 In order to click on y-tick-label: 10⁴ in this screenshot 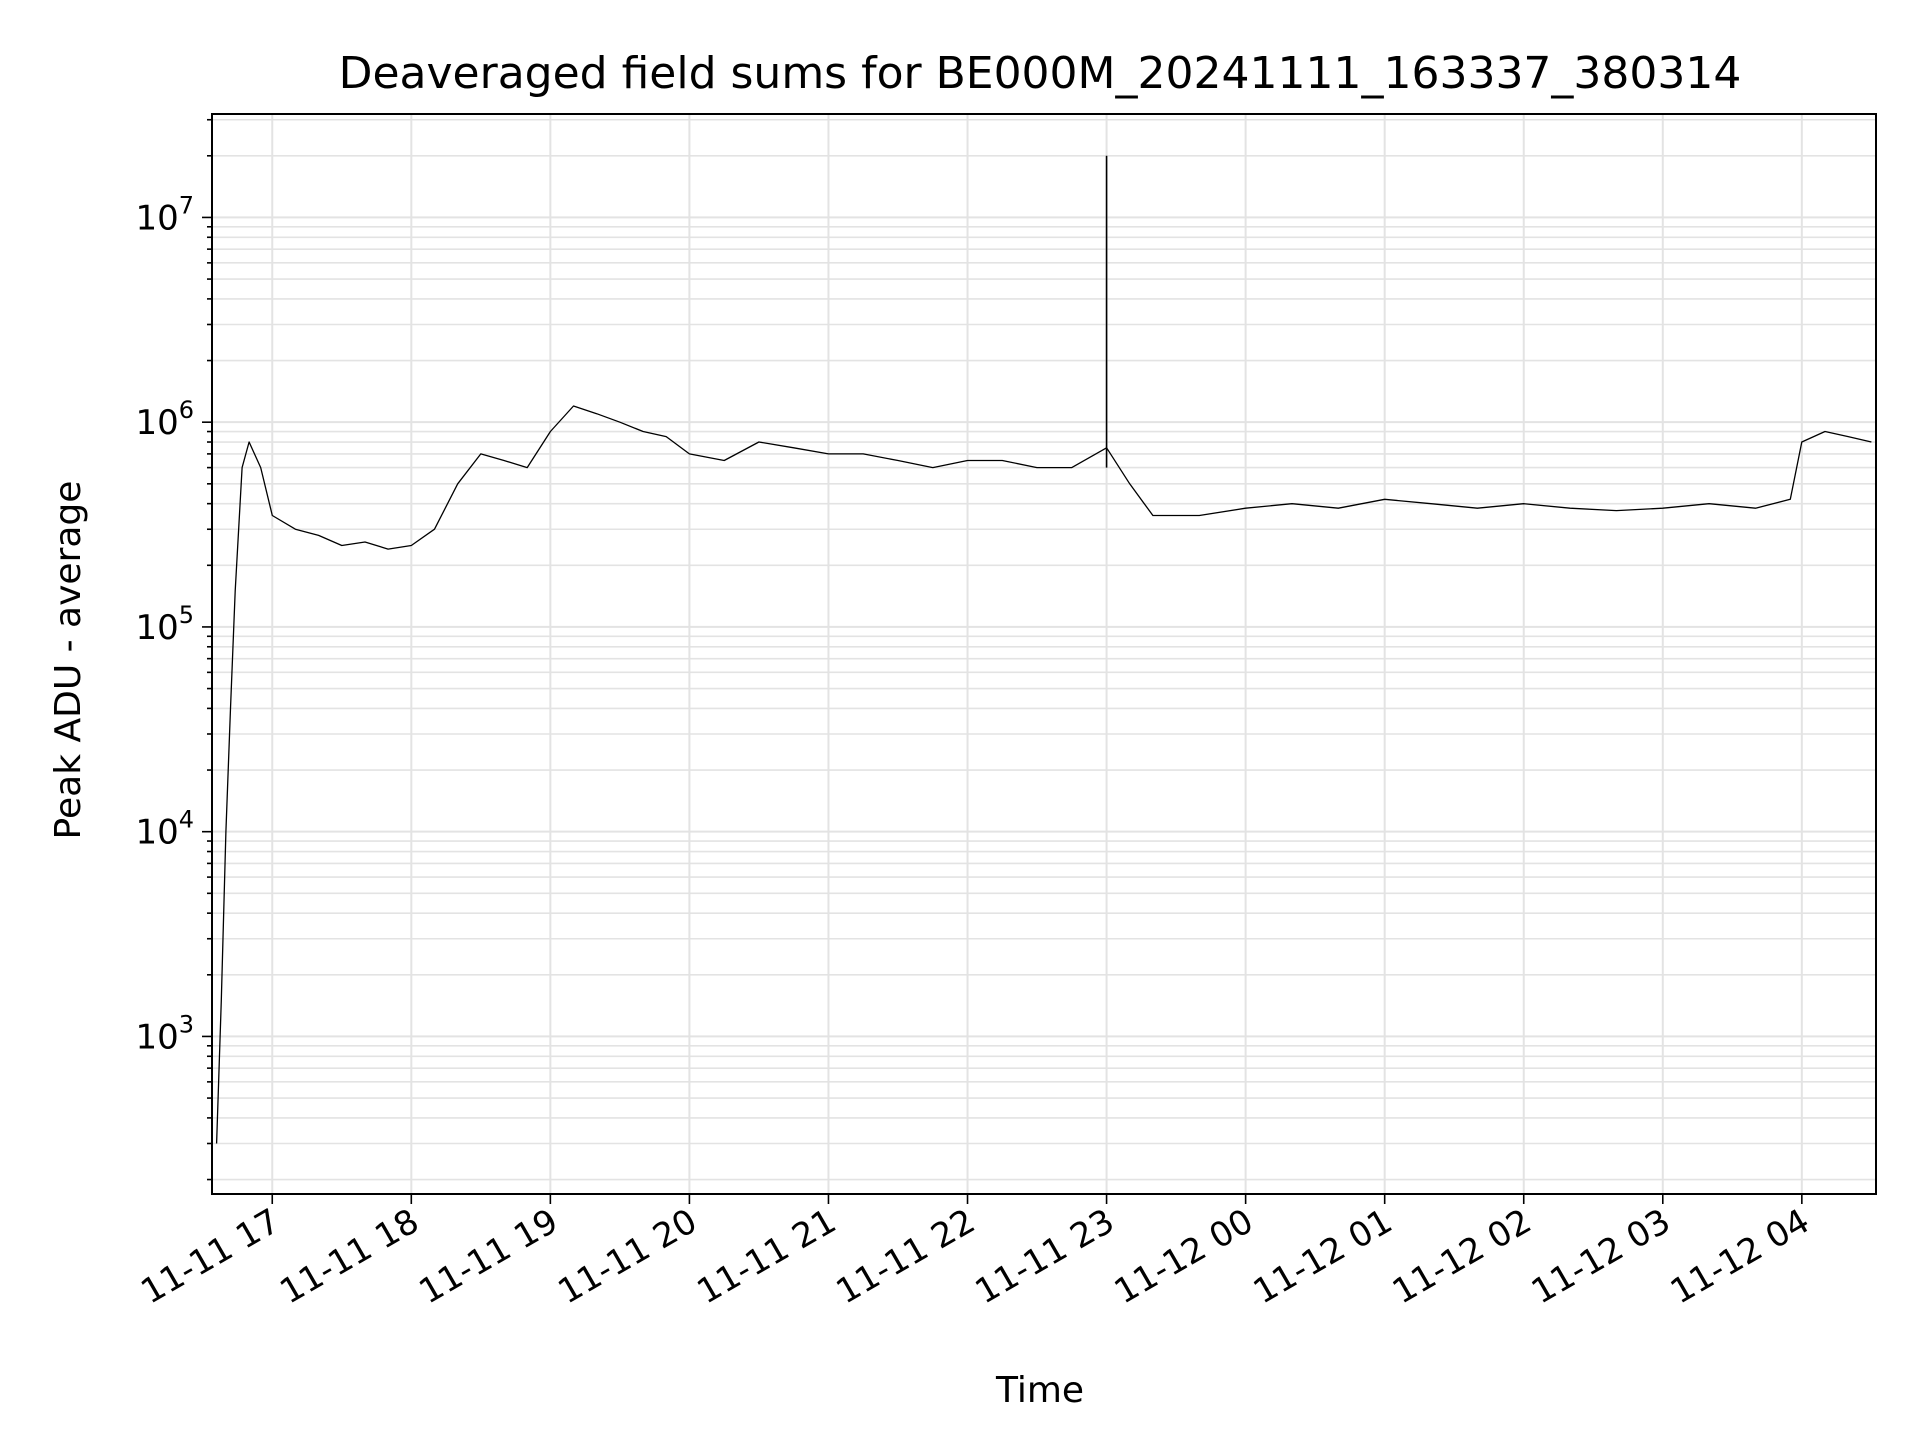, I will do `click(164, 829)`.